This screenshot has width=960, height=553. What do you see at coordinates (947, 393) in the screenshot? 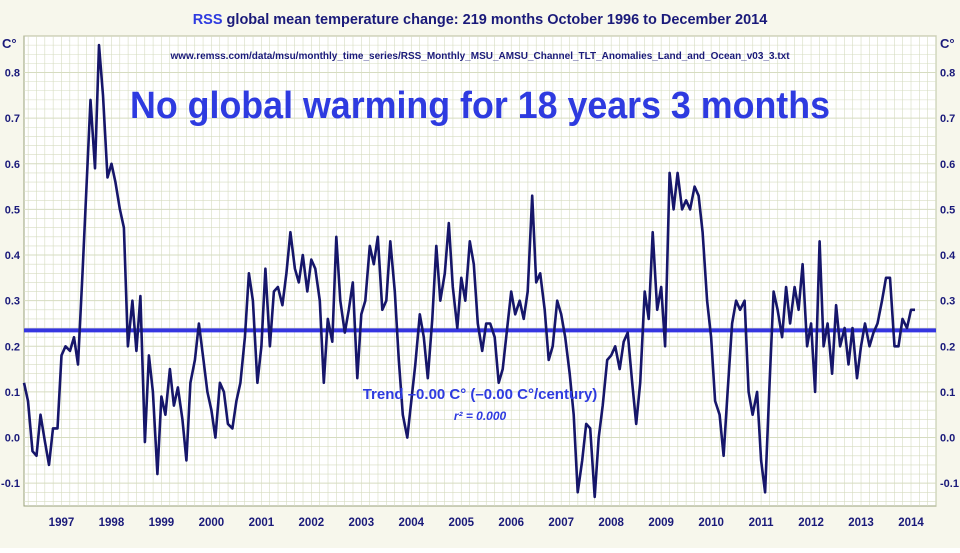
I see `y-tick-label-right: 0.1` at bounding box center [947, 393].